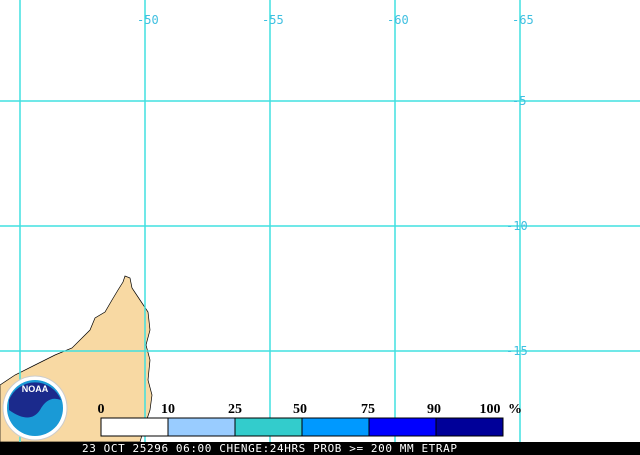  Describe the element at coordinates (517, 351) in the screenshot. I see `lat-label: -15` at that location.